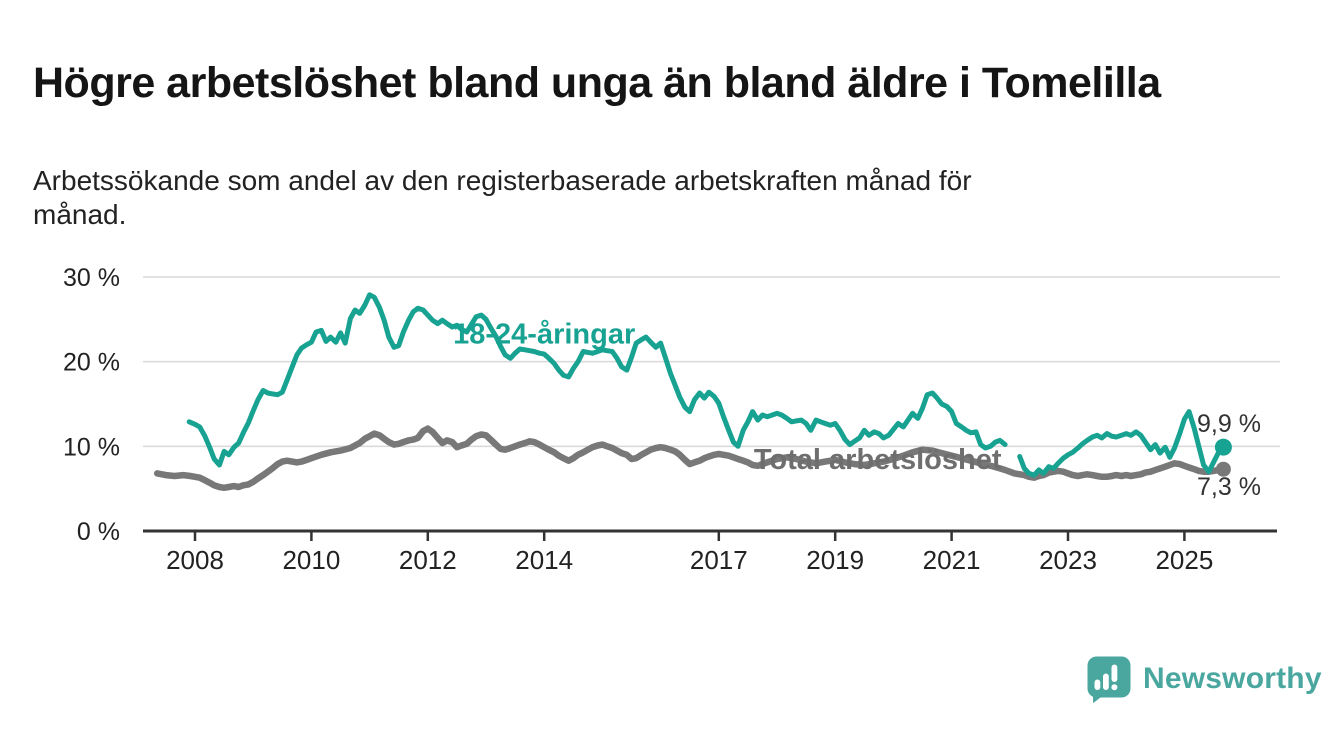  Describe the element at coordinates (835, 560) in the screenshot. I see `x-axis-tick-label-2019: 2019` at that location.